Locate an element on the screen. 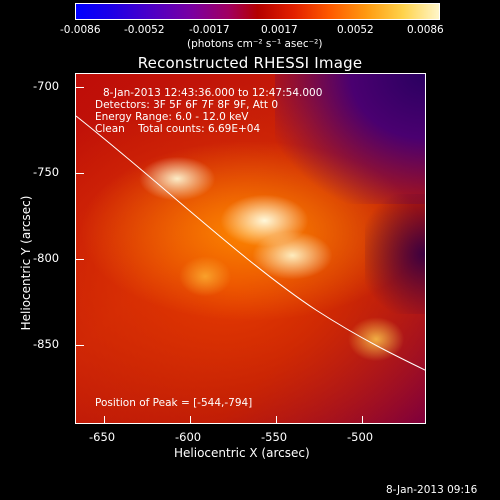 The height and width of the screenshot is (500, 500). footer-timestamp: 8-Jan-2013 09:16 is located at coordinates (432, 490).